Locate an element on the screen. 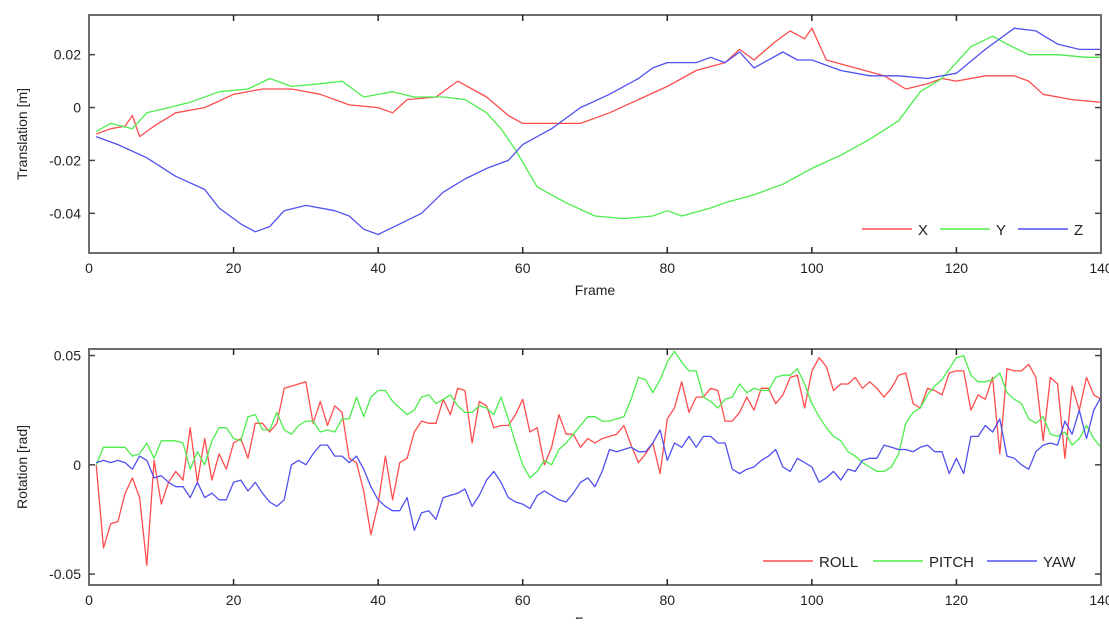  legend-label-x: X is located at coordinates (923, 230).